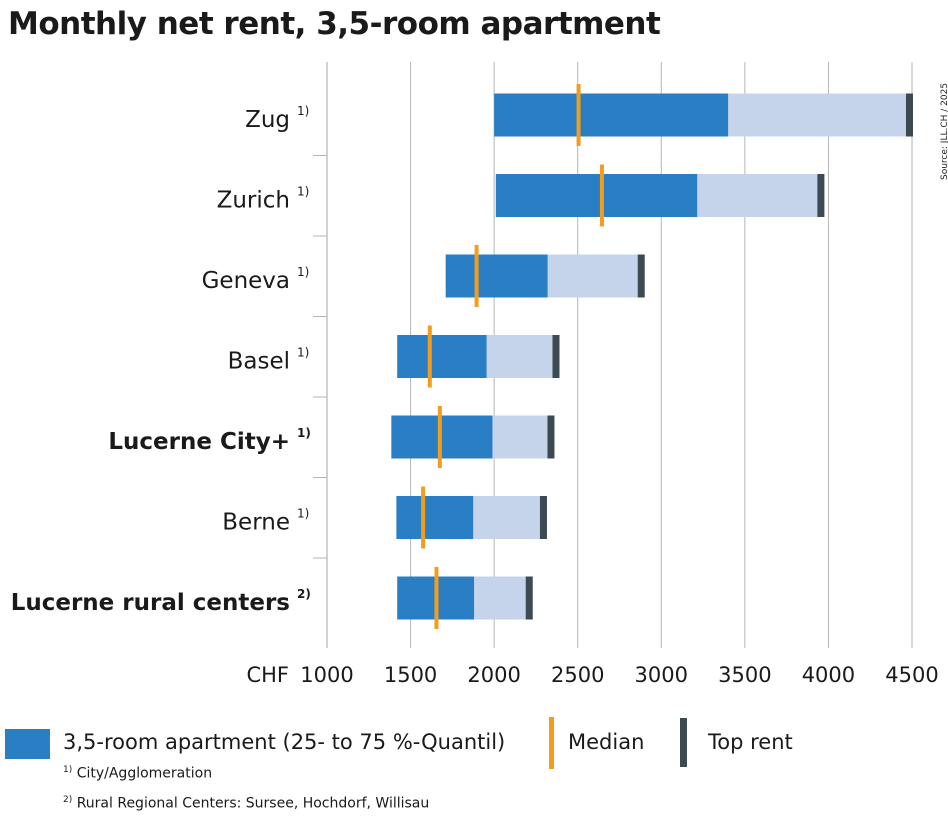  What do you see at coordinates (259, 362) in the screenshot?
I see `category-label: Basel` at bounding box center [259, 362].